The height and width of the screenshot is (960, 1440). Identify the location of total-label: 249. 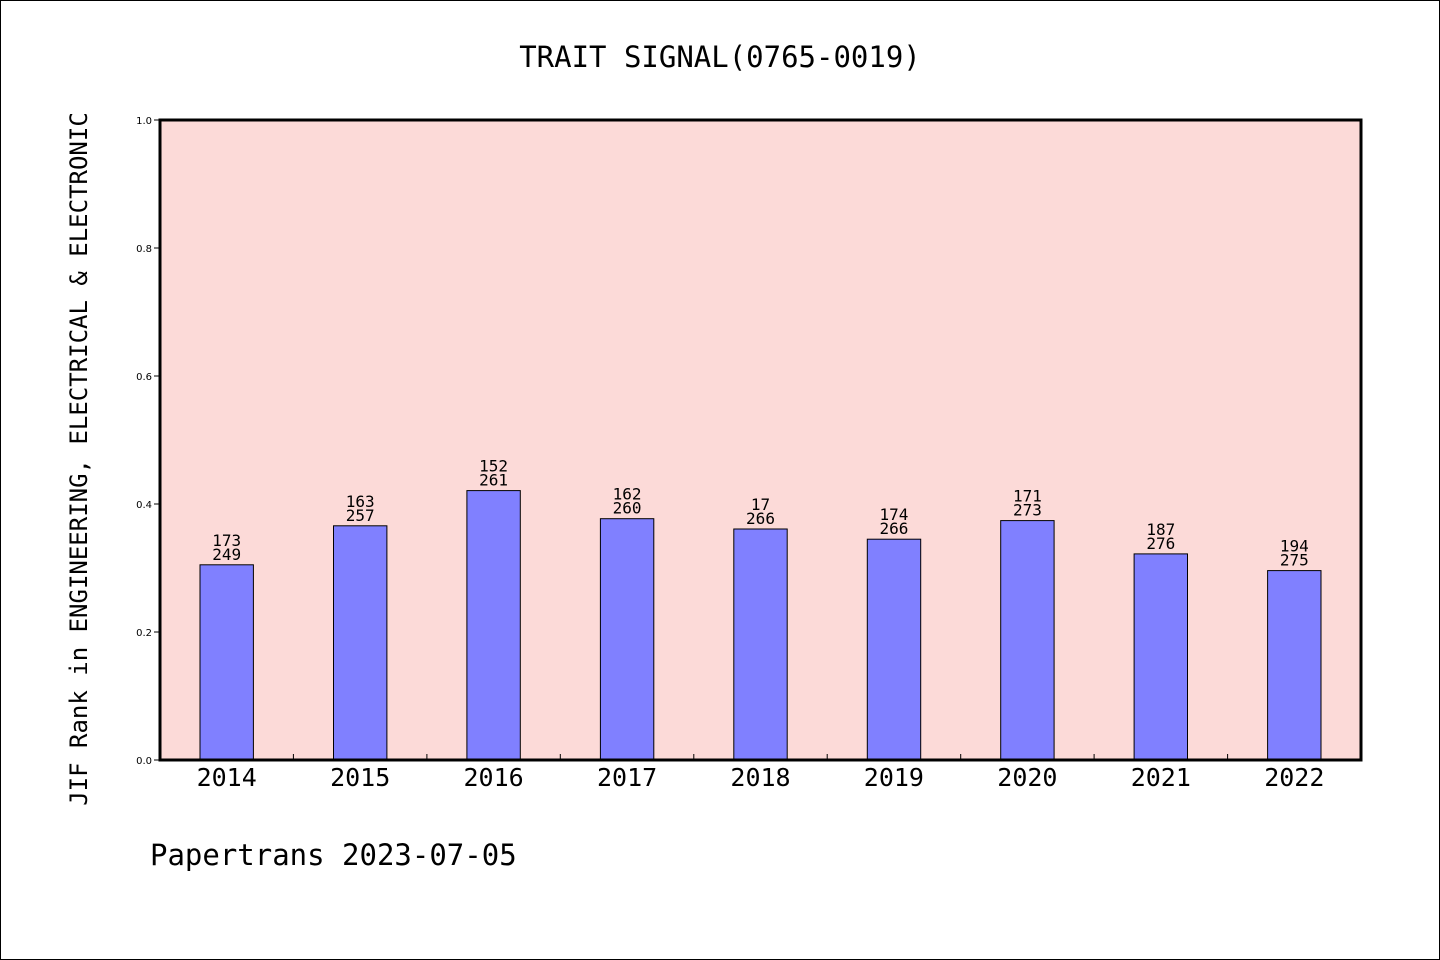
(226, 554).